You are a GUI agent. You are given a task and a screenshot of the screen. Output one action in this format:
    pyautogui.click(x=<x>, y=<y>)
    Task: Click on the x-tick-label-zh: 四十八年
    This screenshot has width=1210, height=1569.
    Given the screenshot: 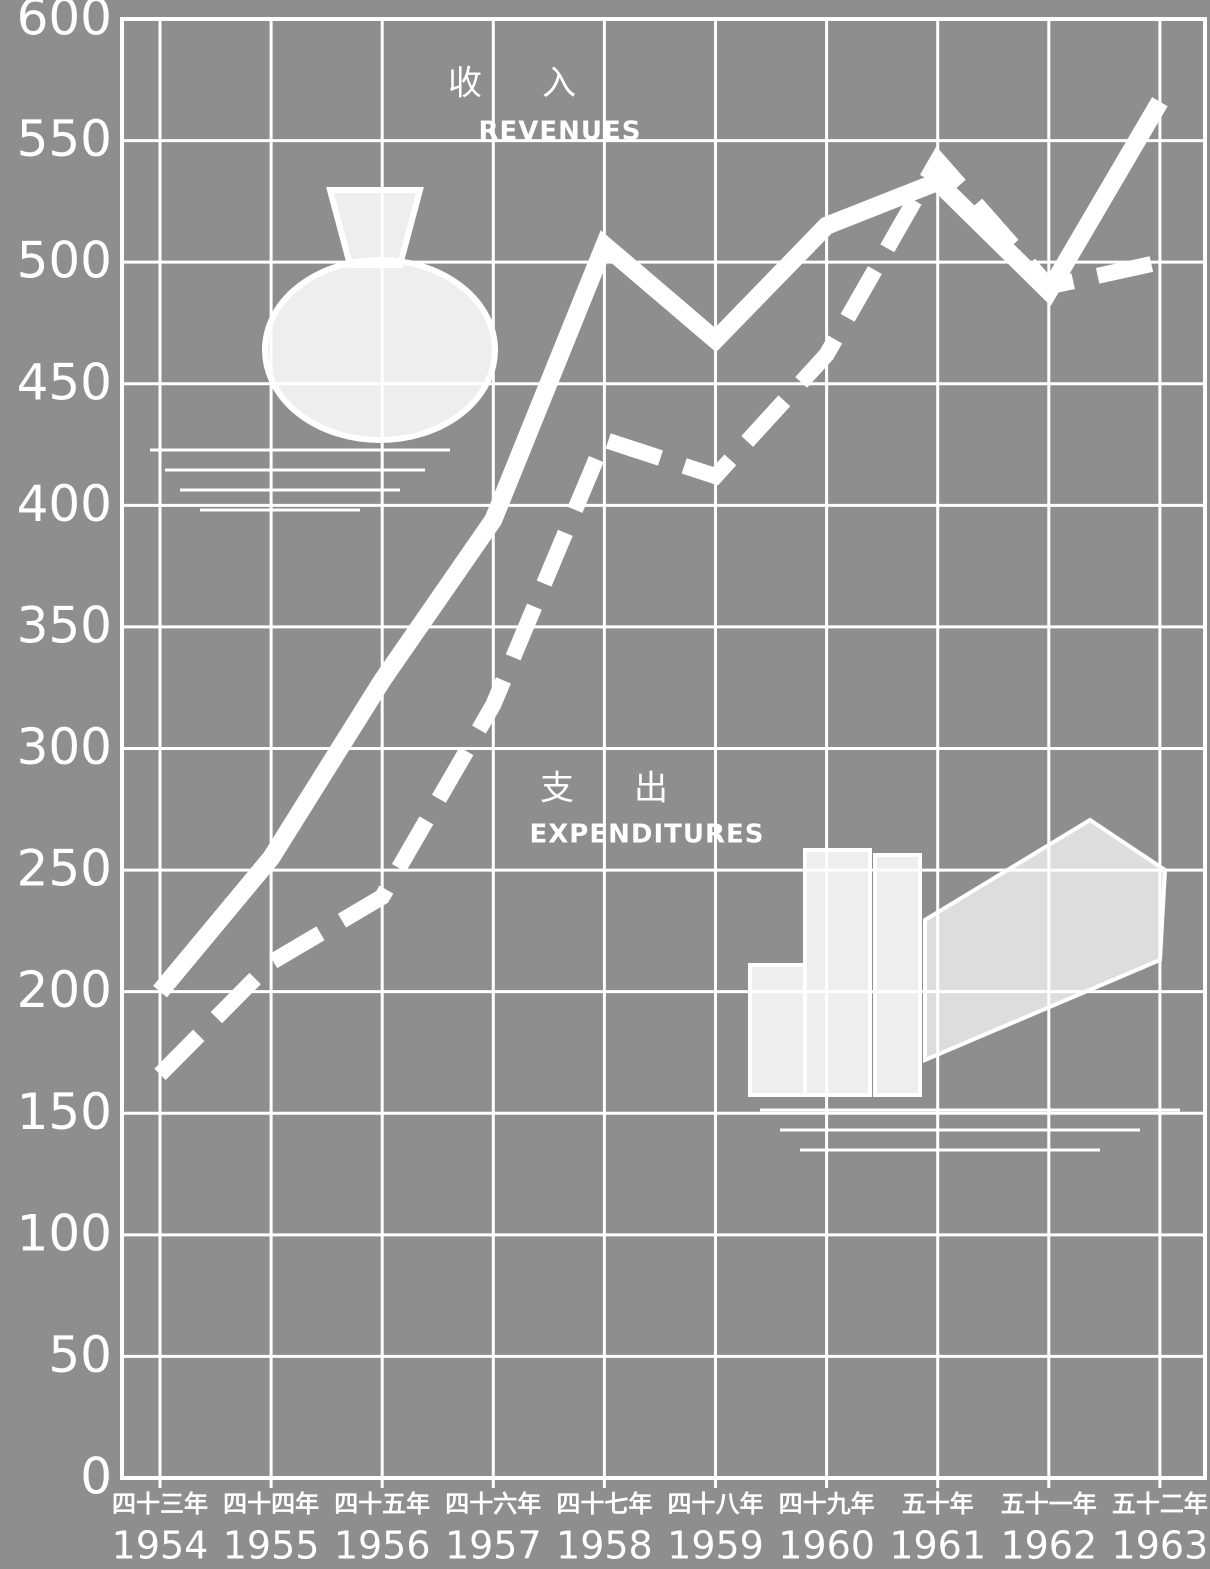 What is the action you would take?
    pyautogui.click(x=716, y=1504)
    